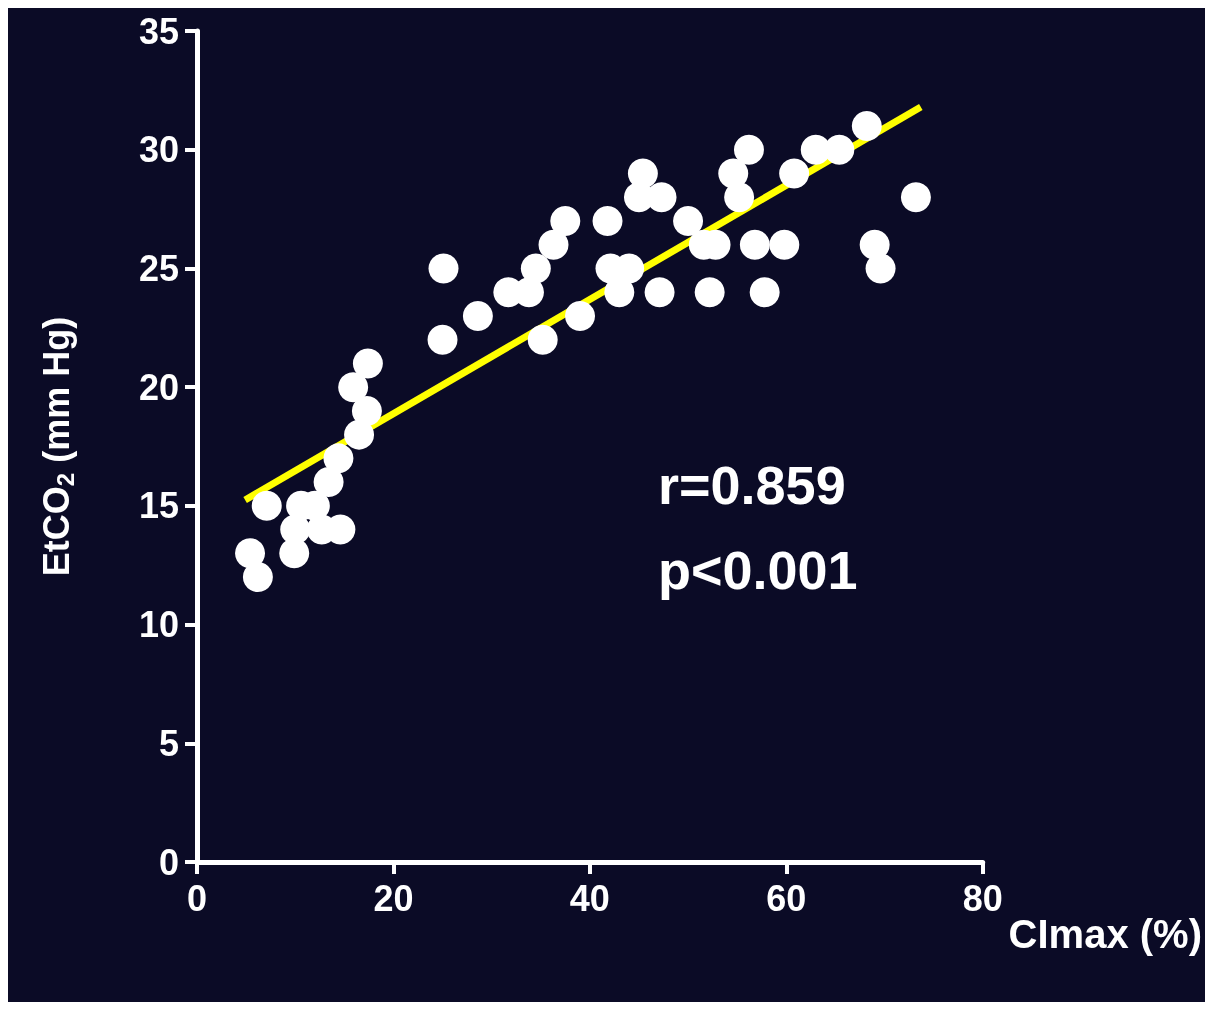 The height and width of the screenshot is (1010, 1213). Describe the element at coordinates (758, 570) in the screenshot. I see `annotation: p<0.001` at that location.